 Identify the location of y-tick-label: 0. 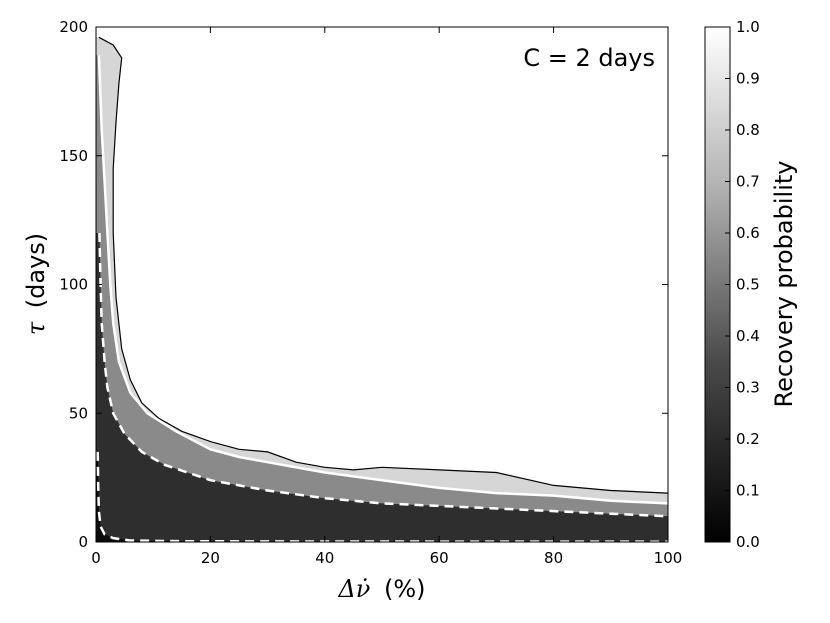
(83, 542).